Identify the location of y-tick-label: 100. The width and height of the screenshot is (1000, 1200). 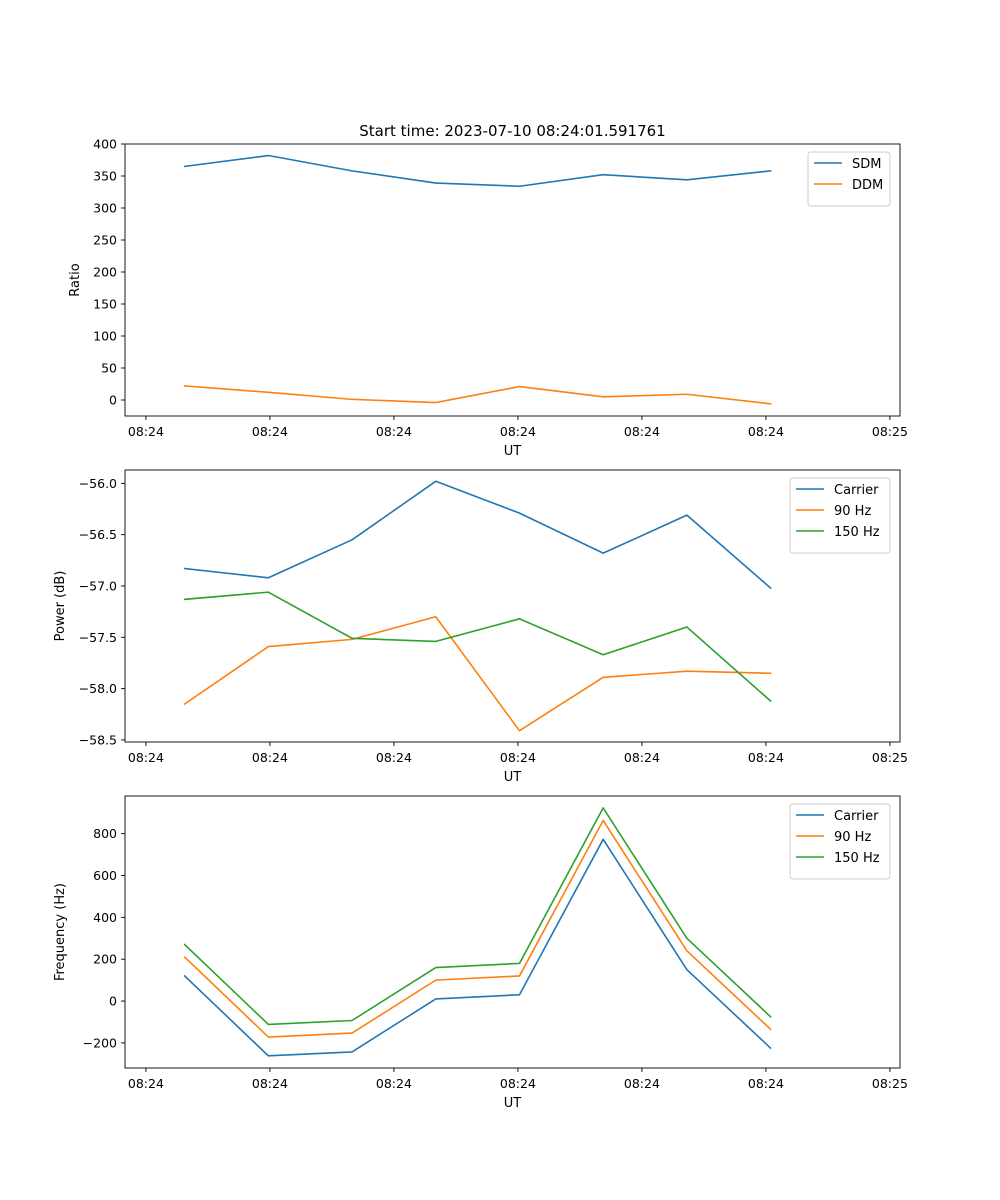
(105, 336).